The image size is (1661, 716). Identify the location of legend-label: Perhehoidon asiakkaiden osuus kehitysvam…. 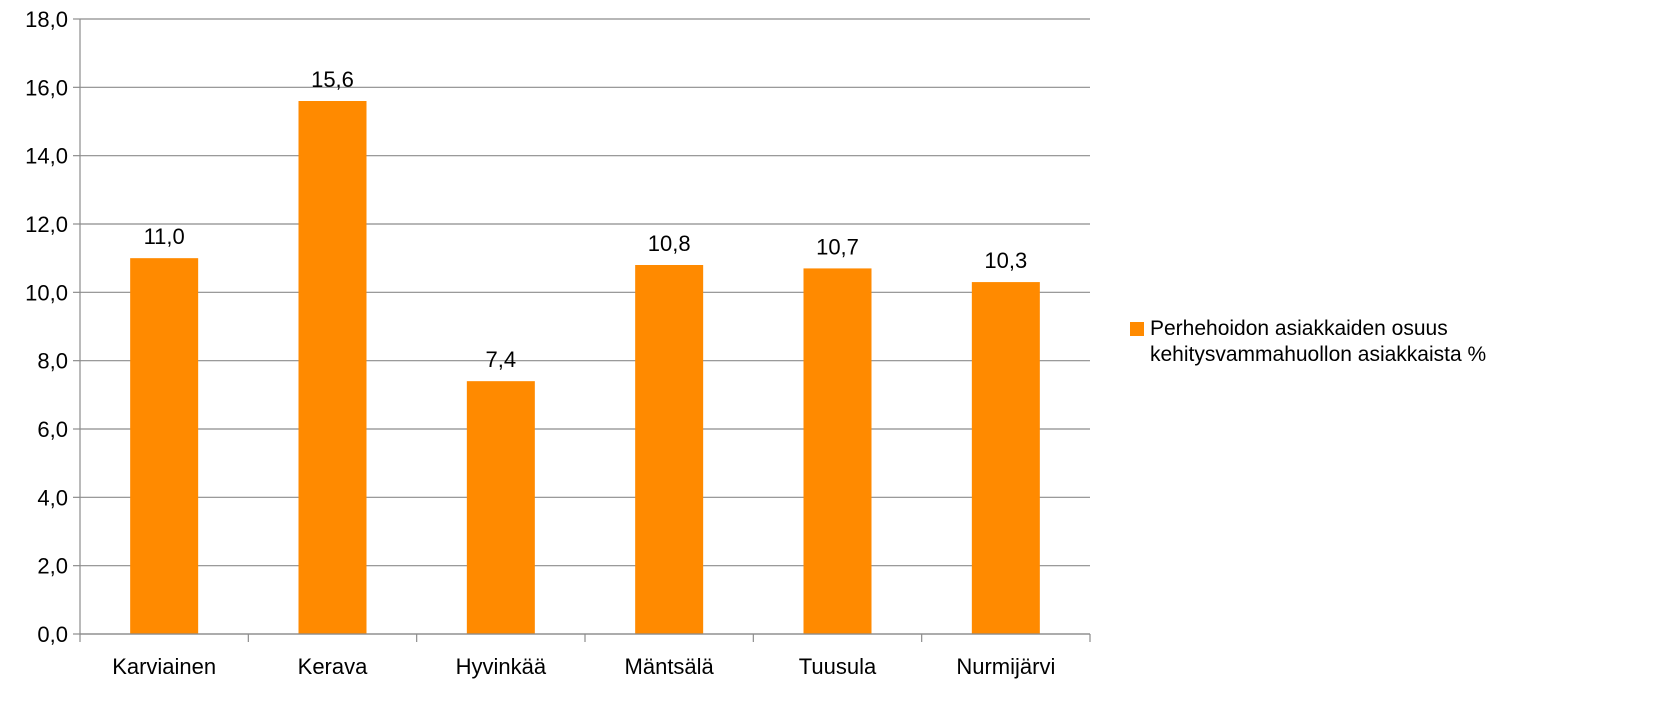
(1318, 341).